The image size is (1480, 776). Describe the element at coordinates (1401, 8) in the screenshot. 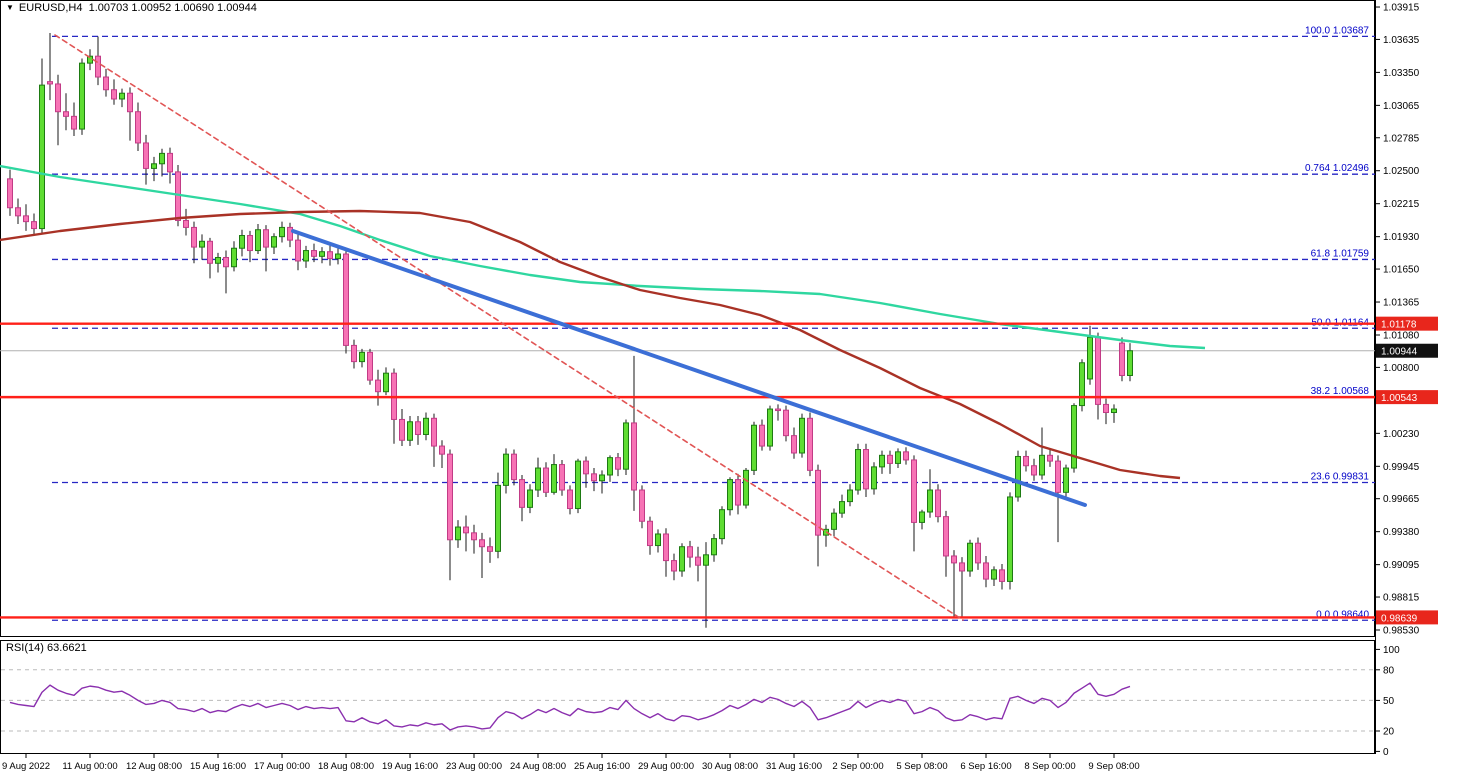

I see `price-axis-tick: 1.03915` at that location.